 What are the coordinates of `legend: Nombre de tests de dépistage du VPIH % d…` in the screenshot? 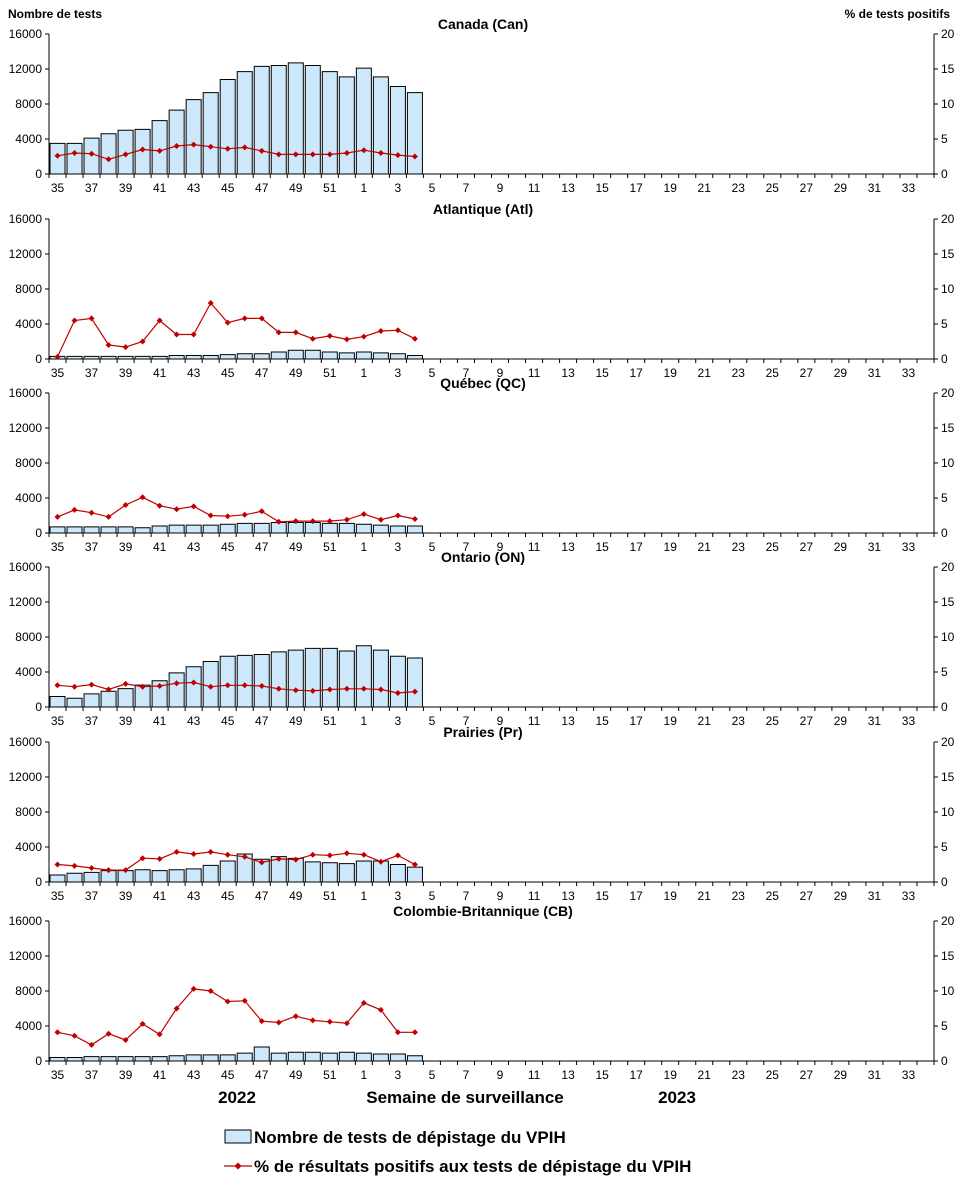 It's located at (457, 1152).